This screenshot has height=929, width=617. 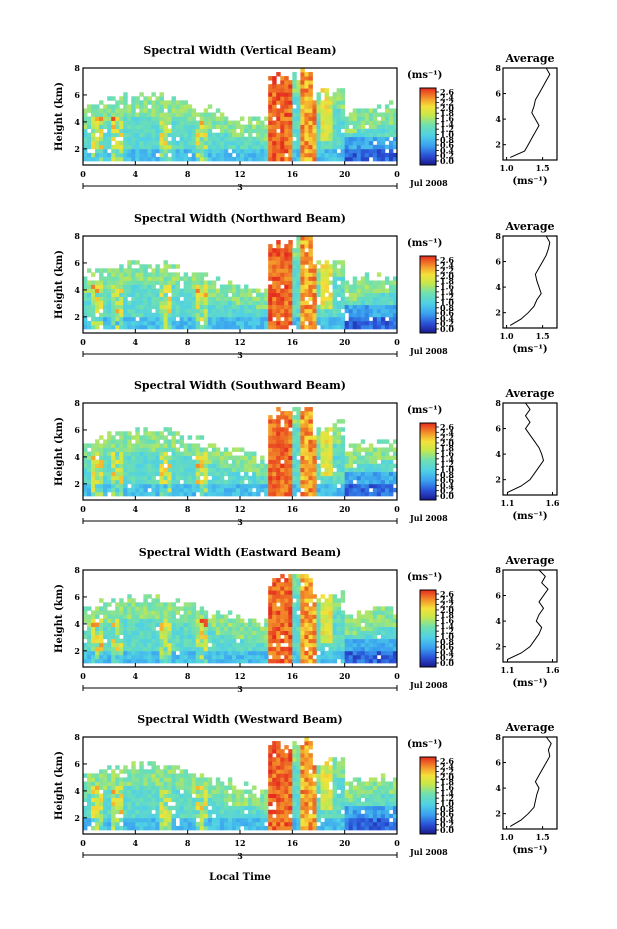 What do you see at coordinates (447, 260) in the screenshot?
I see `colorbar-tick-label: 2.6` at bounding box center [447, 260].